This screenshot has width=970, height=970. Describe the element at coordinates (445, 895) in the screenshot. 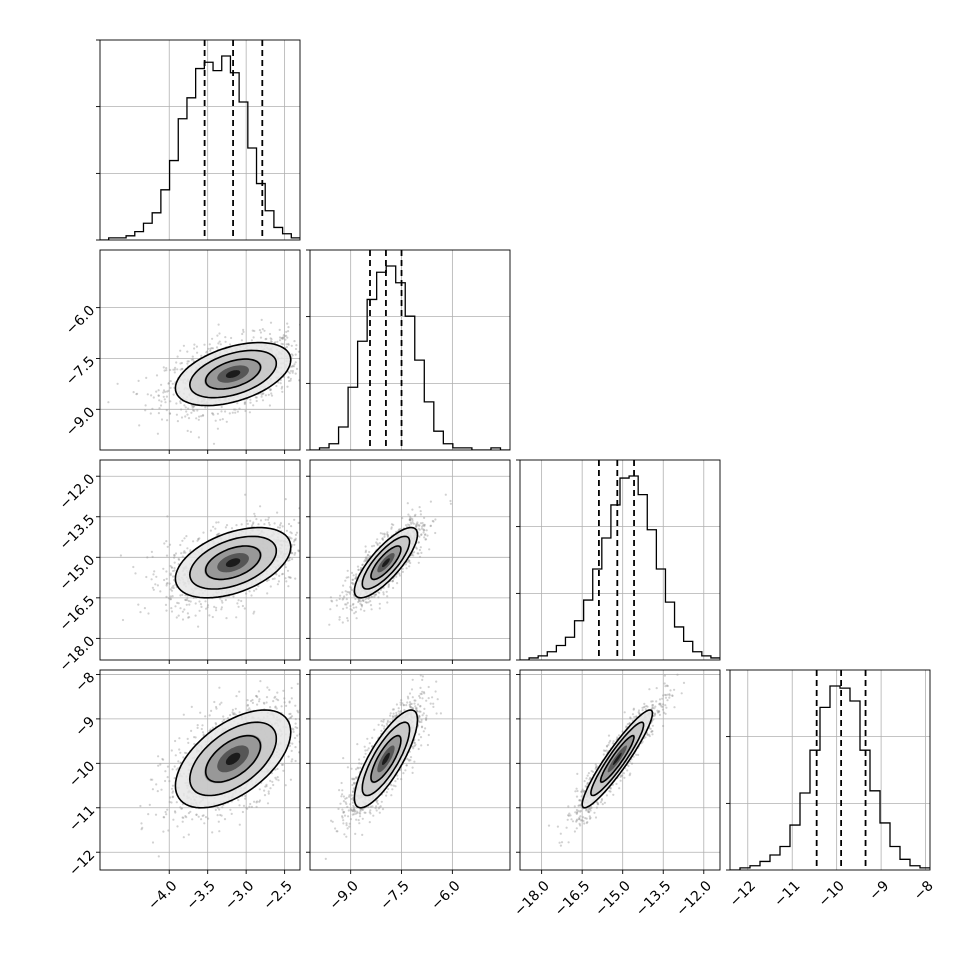

I see `x-tick-label: −6.0` at that location.